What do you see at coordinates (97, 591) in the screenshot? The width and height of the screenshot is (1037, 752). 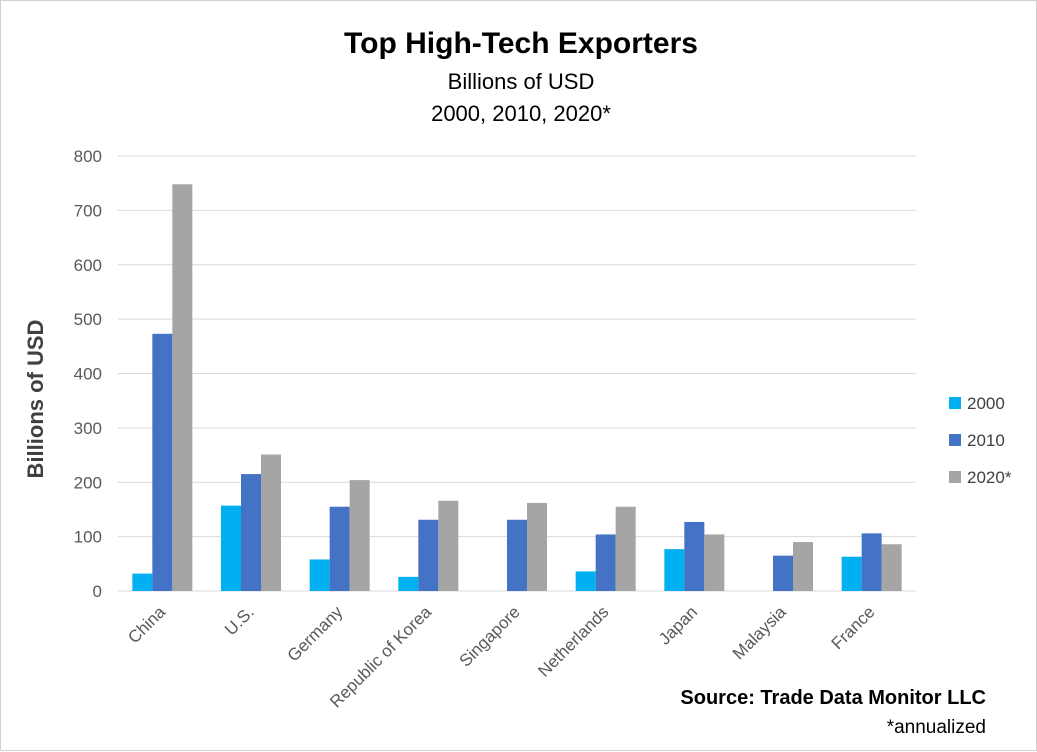 I see `y-tick-label: 0` at bounding box center [97, 591].